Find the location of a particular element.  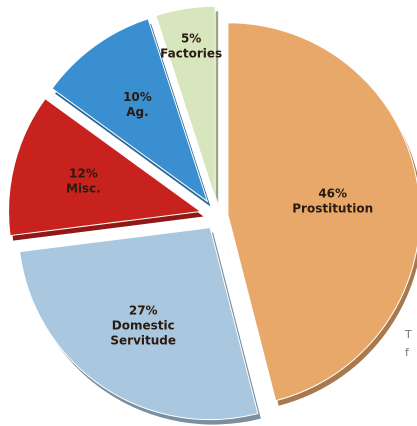

slice-name-label-1: Prostitution is located at coordinates (332, 209).